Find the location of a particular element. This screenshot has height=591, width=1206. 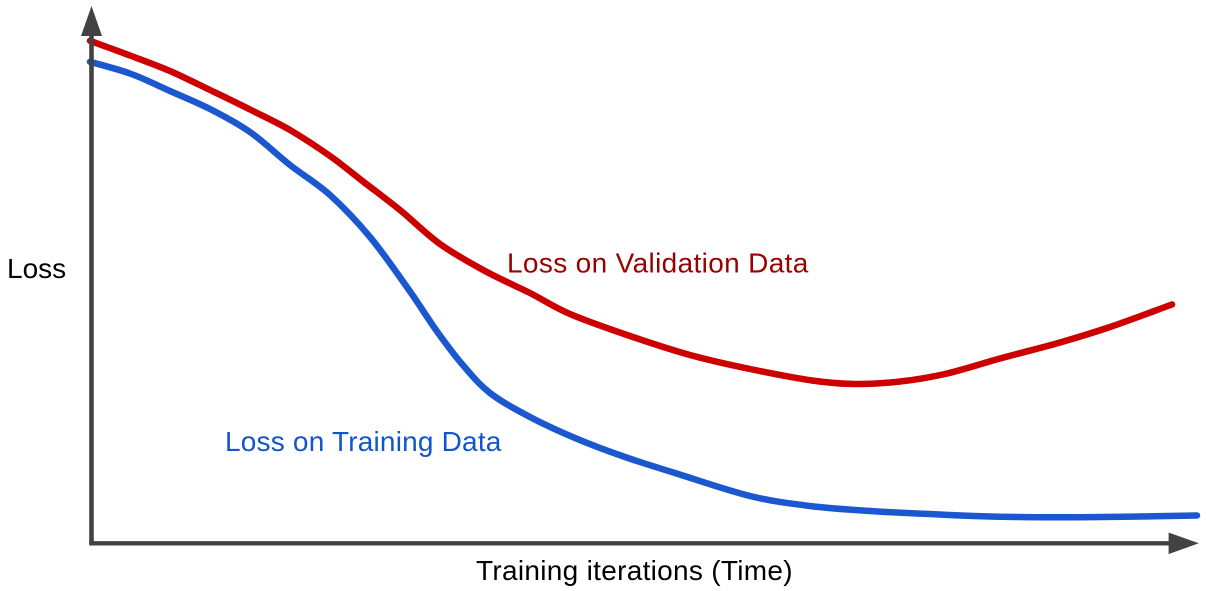

svg-text: Loss on Validation Data is located at coordinates (658, 263).